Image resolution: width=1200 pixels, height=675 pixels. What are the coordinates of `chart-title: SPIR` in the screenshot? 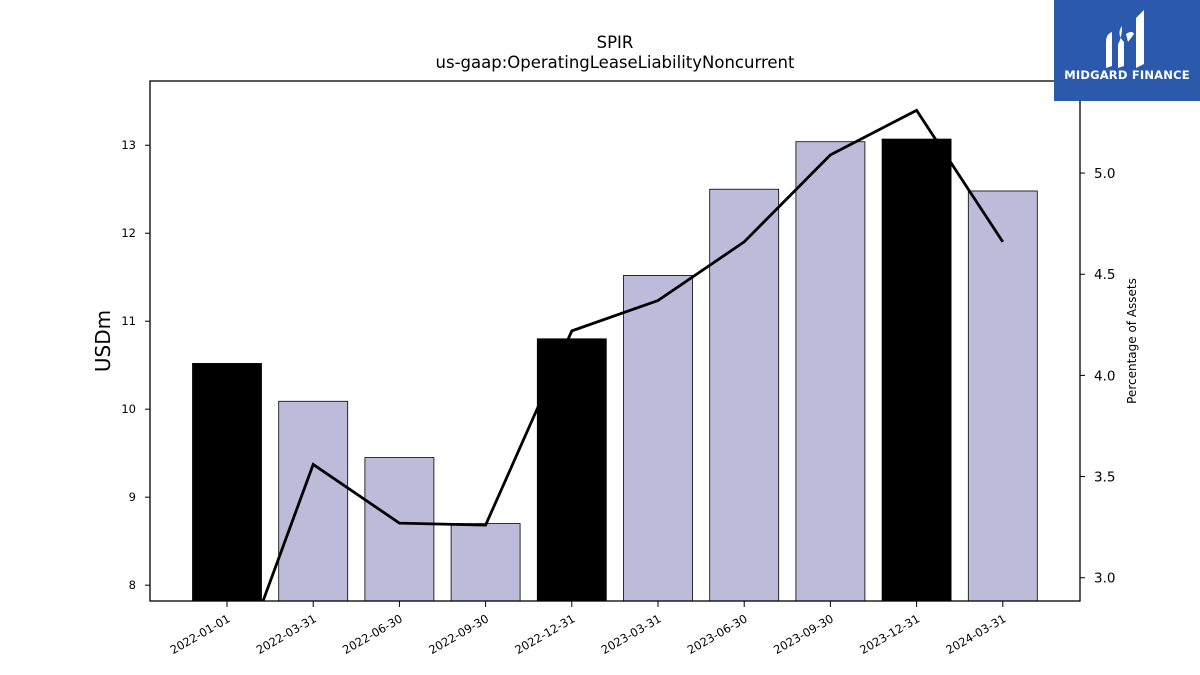 It's located at (615, 42).